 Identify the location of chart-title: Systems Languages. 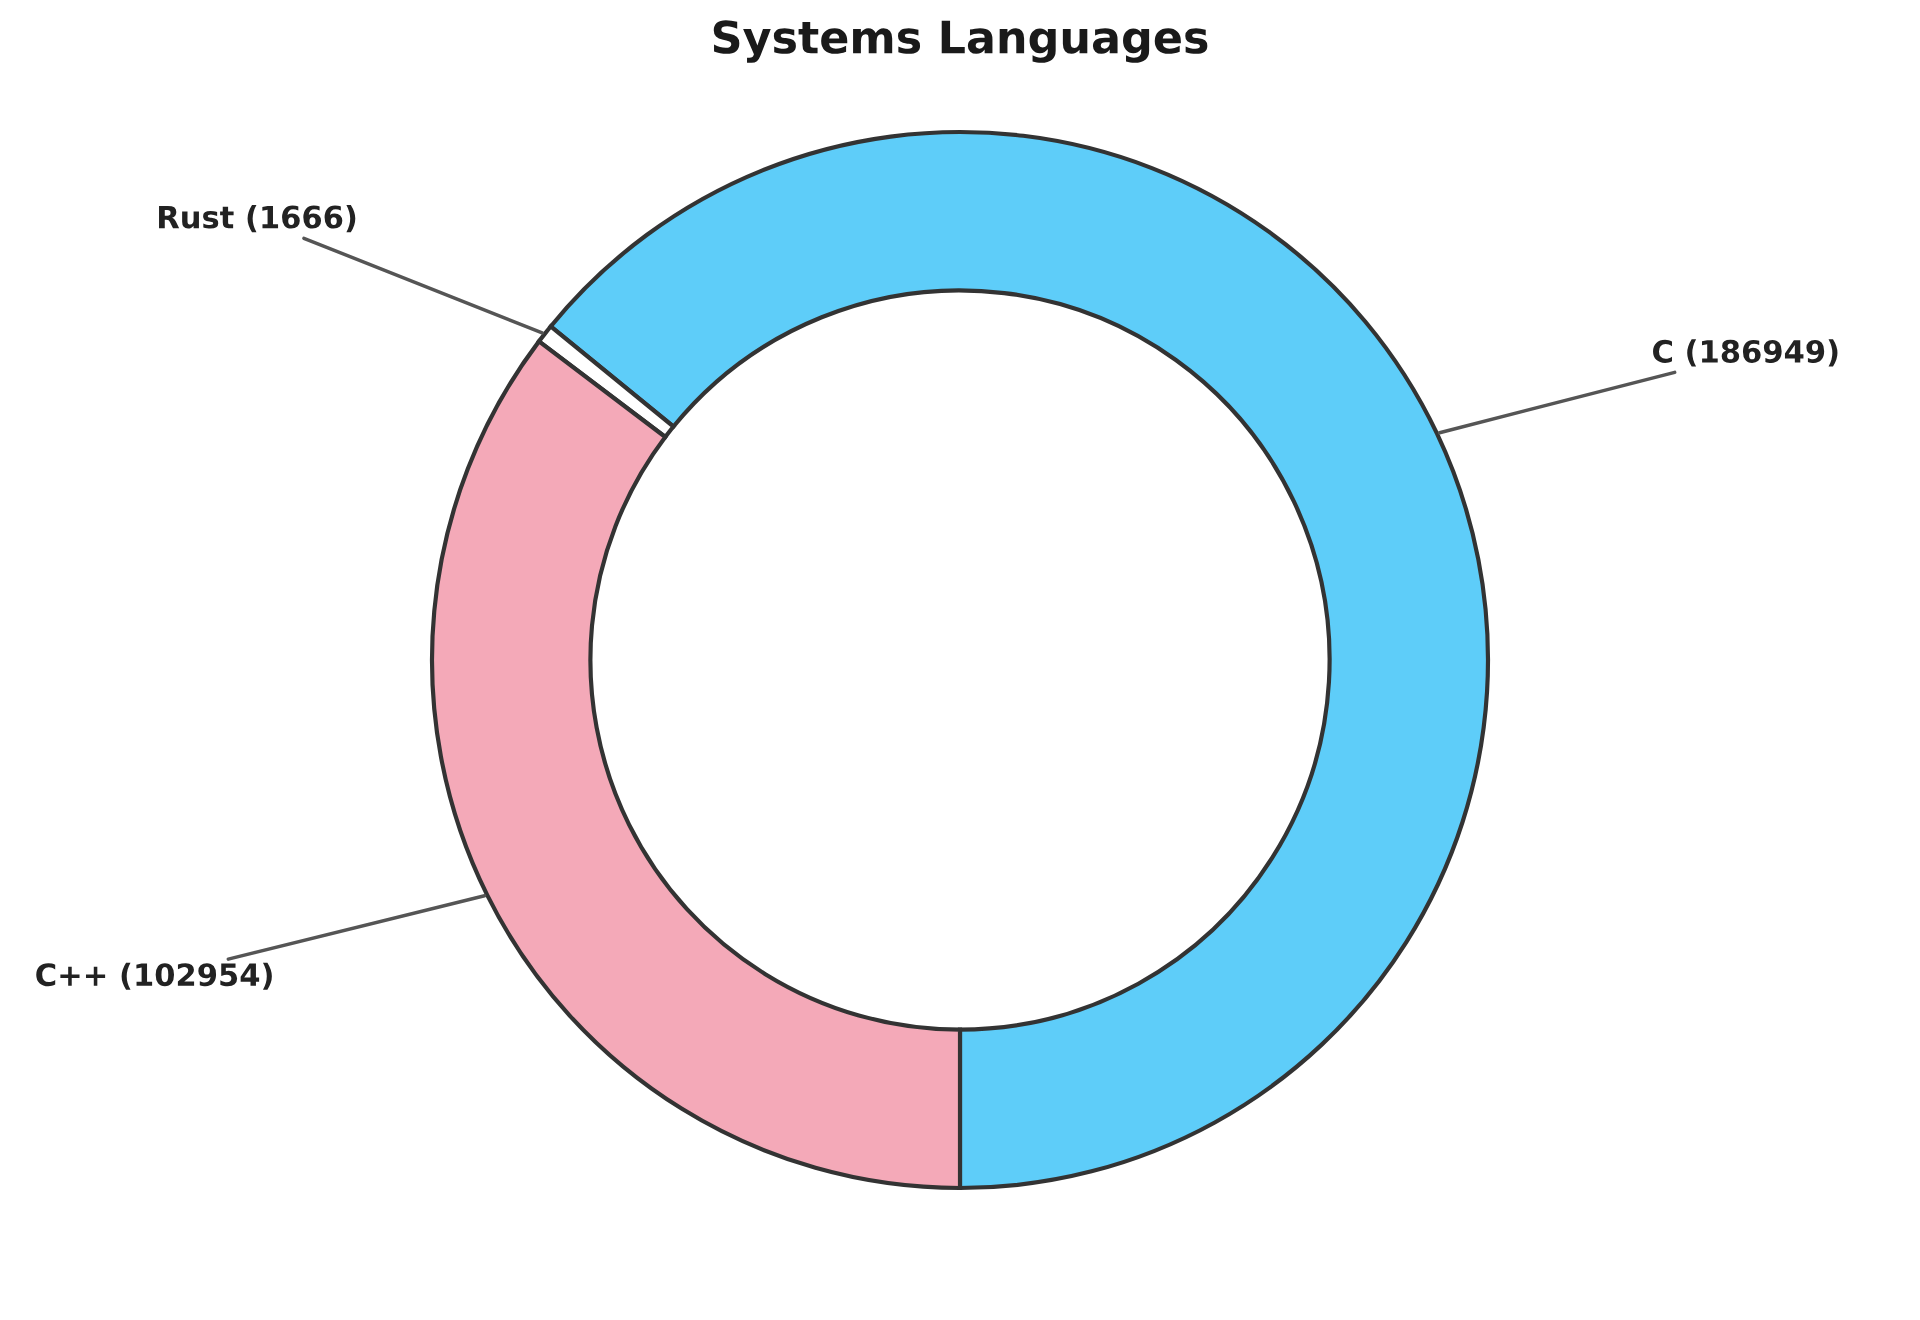
(960, 41).